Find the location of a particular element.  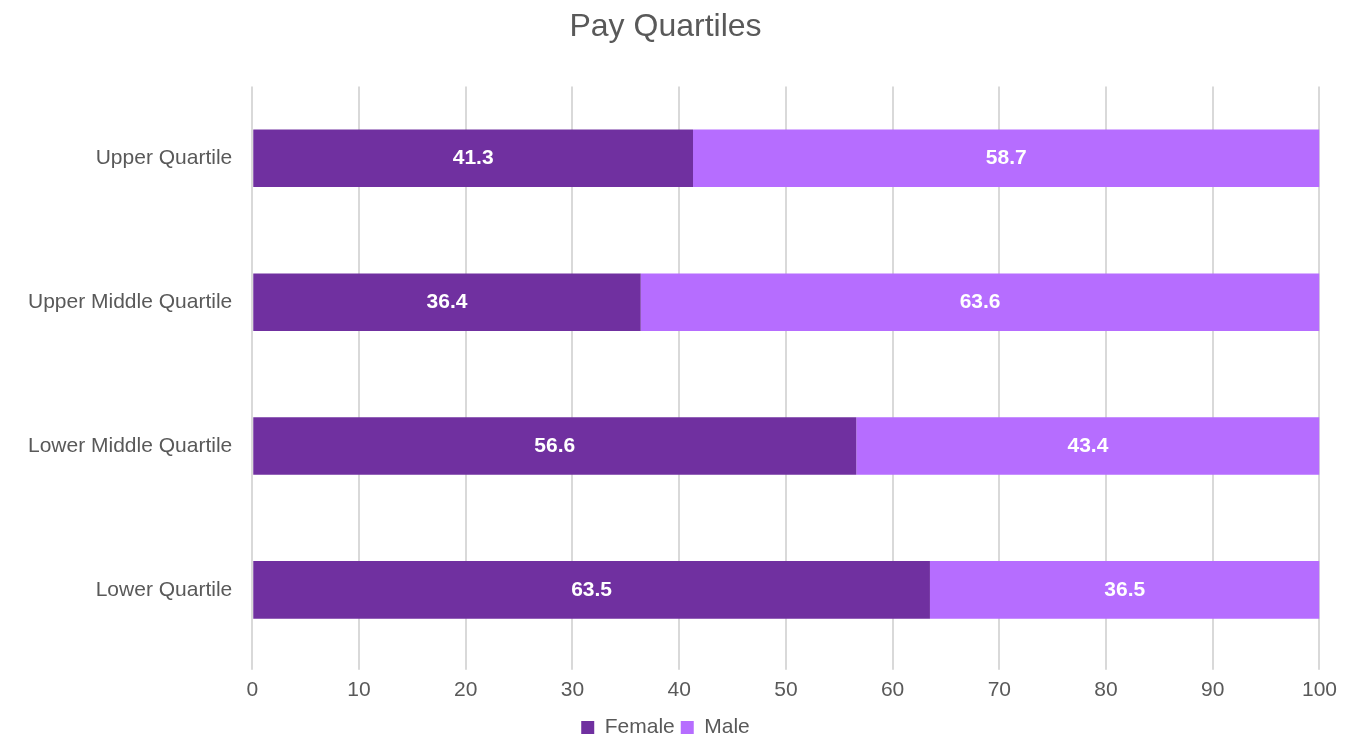

data-label: 36.4 is located at coordinates (447, 300).